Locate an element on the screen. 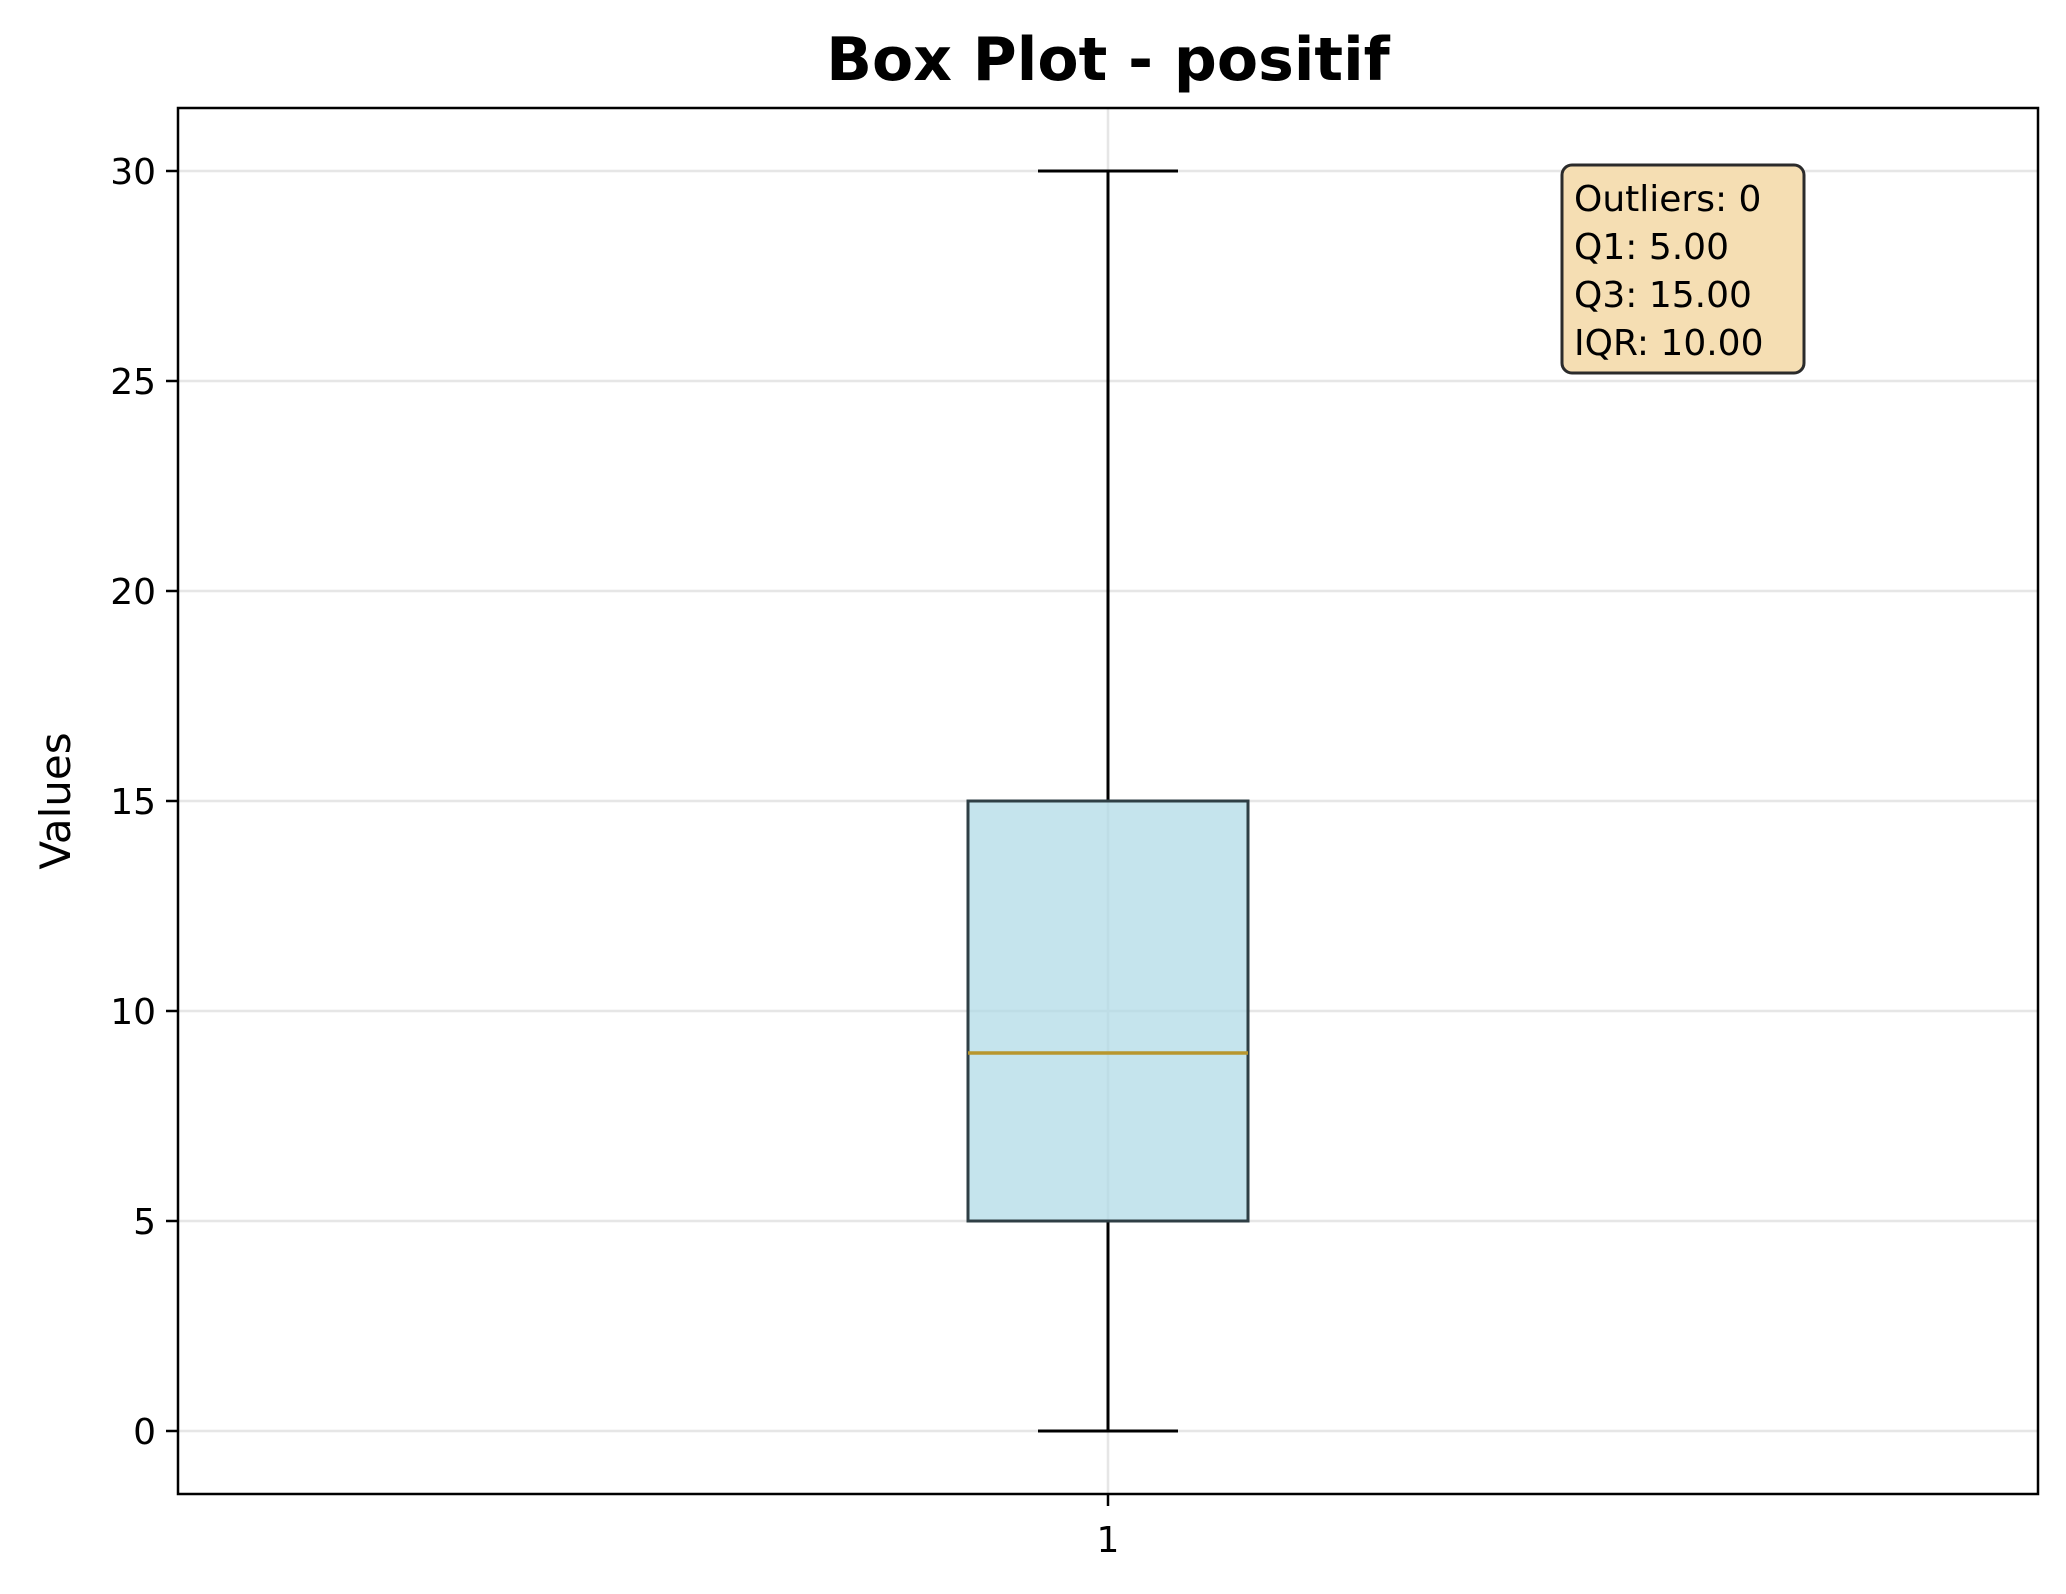 Image resolution: width=2066 pixels, height=1594 pixels. y-tick-label: 5 is located at coordinates (144, 1222).